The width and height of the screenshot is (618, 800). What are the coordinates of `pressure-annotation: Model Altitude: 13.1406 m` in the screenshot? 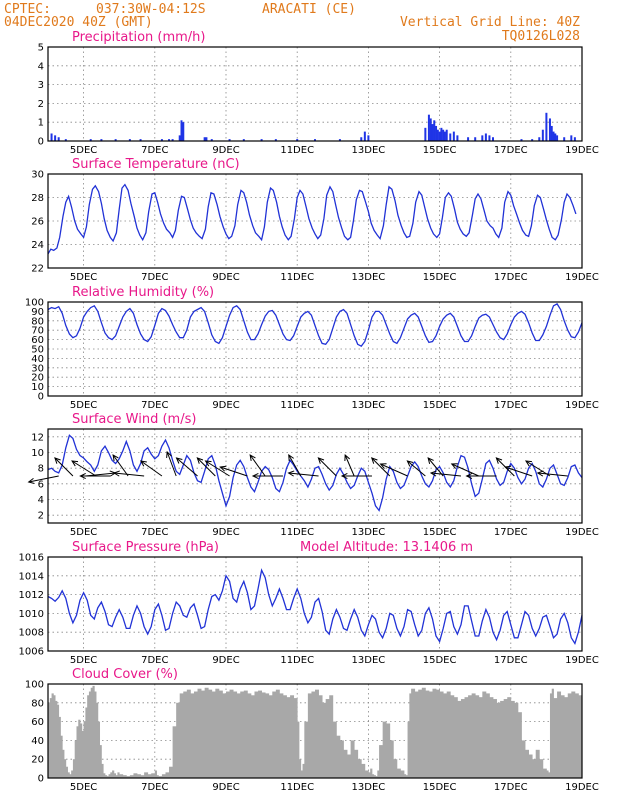 It's located at (386, 547).